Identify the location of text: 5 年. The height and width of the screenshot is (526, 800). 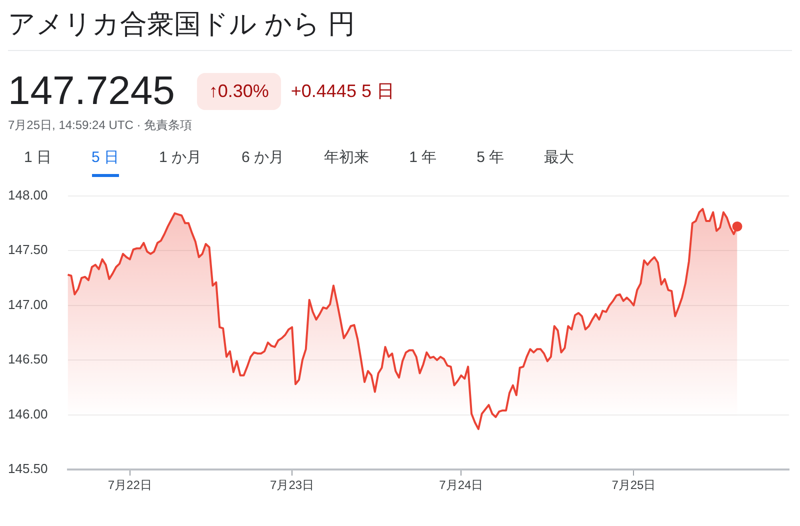
(490, 158).